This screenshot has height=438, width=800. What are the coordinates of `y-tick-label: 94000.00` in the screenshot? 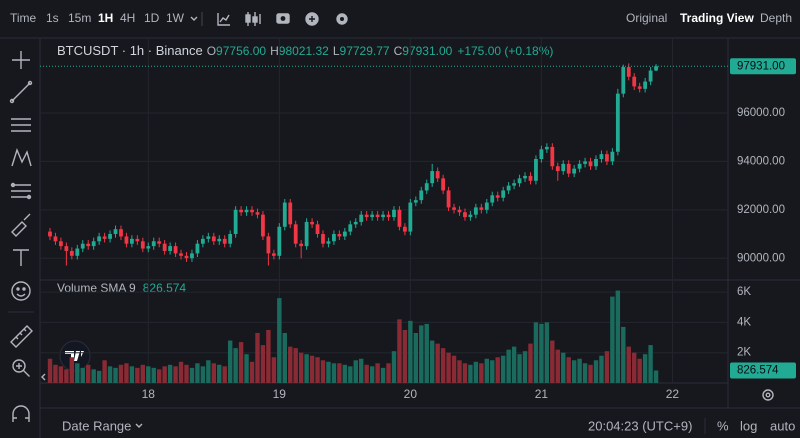 It's located at (761, 161).